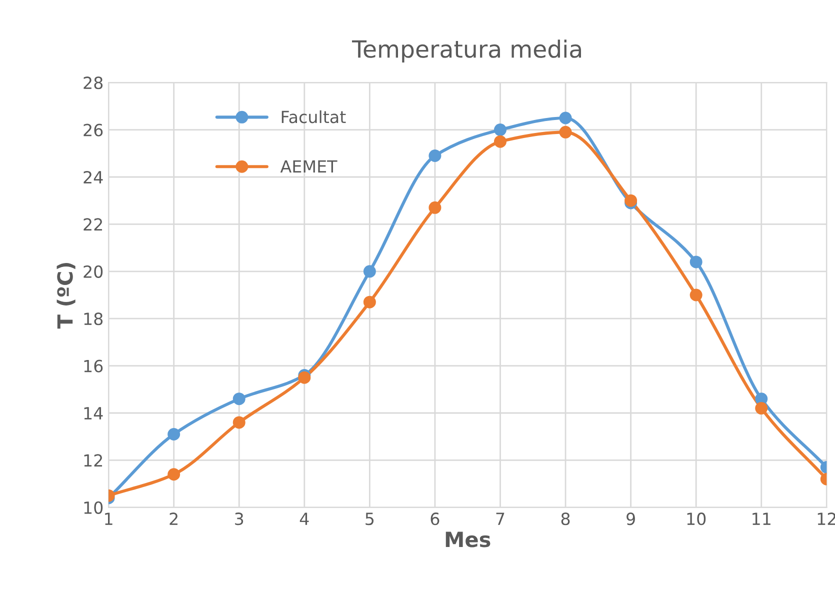 The height and width of the screenshot is (590, 835). What do you see at coordinates (468, 540) in the screenshot?
I see `x-axis-title: Mes` at bounding box center [468, 540].